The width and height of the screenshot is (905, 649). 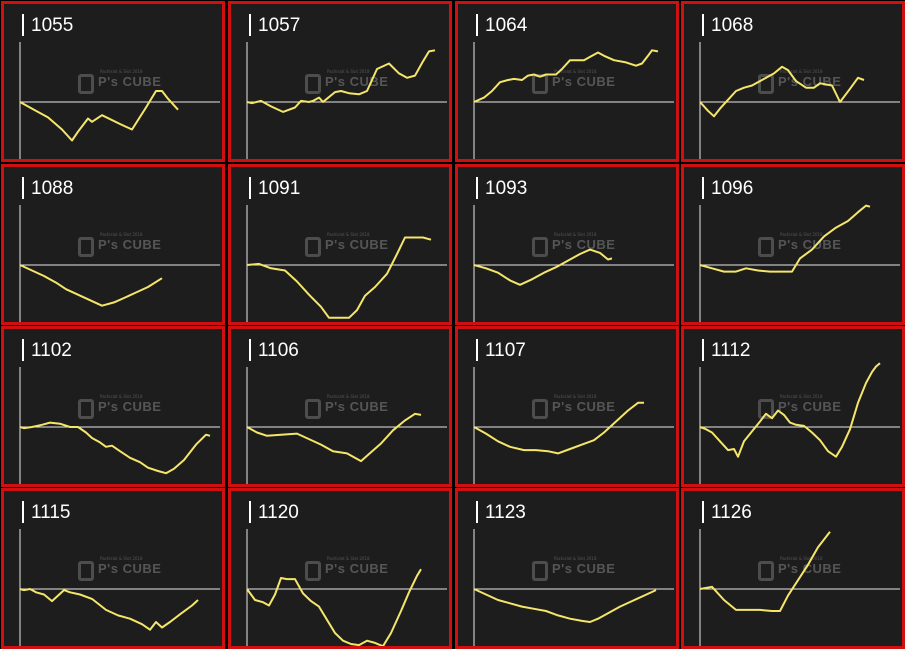 I want to click on chart-title: 1064, so click(x=506, y=25).